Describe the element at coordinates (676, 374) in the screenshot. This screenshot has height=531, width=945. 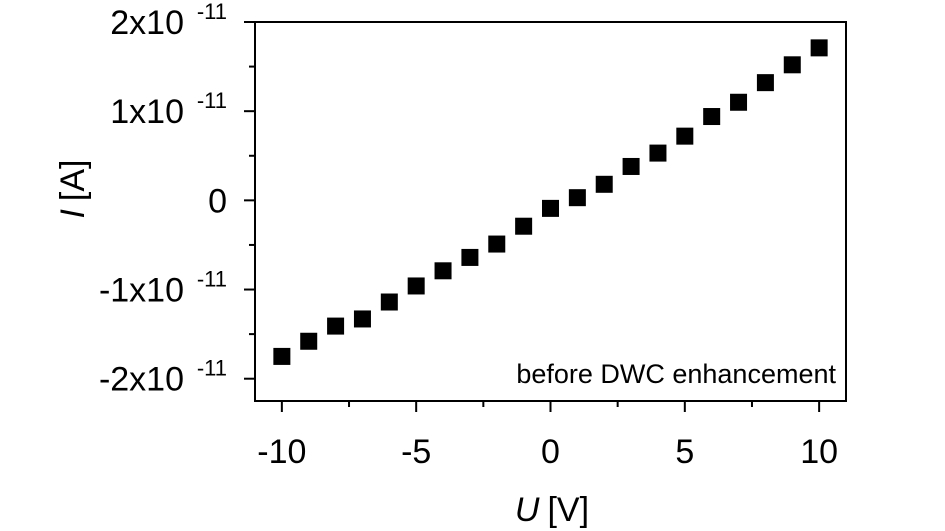
I see `annotation: before DWC enhancement` at that location.